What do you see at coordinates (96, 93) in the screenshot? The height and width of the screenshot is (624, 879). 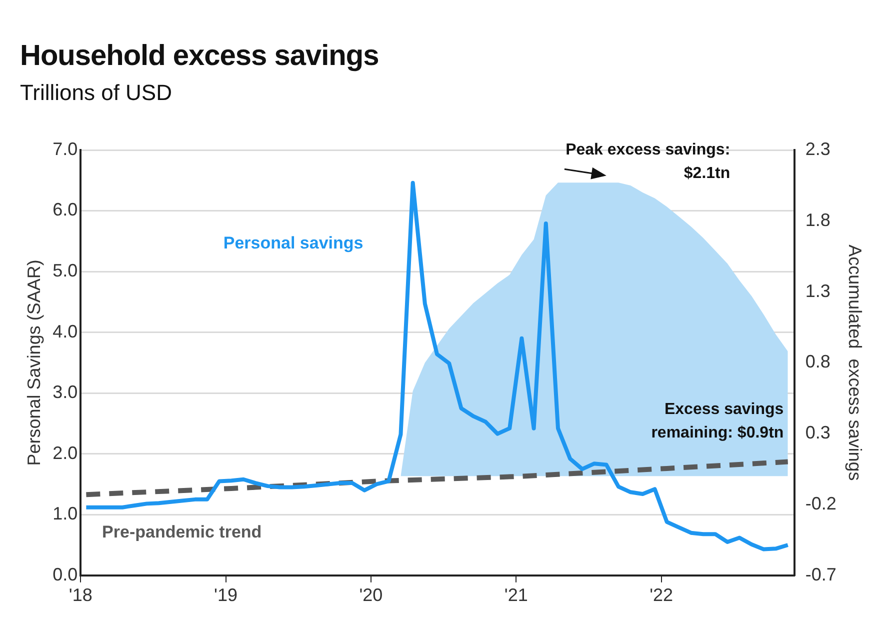 I see `chart-subtitle: Trillions of USD` at bounding box center [96, 93].